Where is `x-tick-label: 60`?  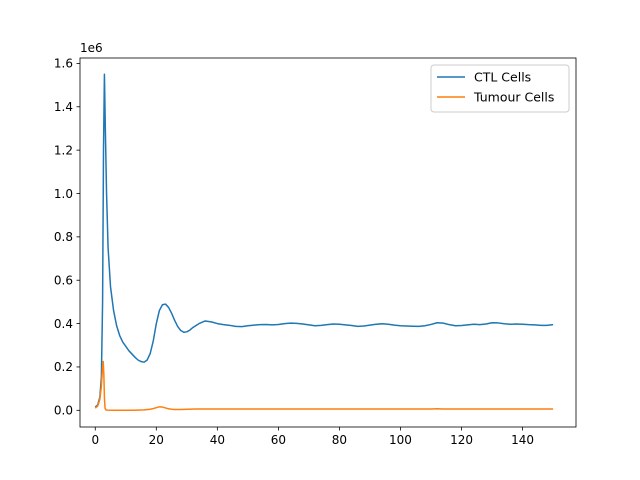
x-tick-label: 60 is located at coordinates (278, 440).